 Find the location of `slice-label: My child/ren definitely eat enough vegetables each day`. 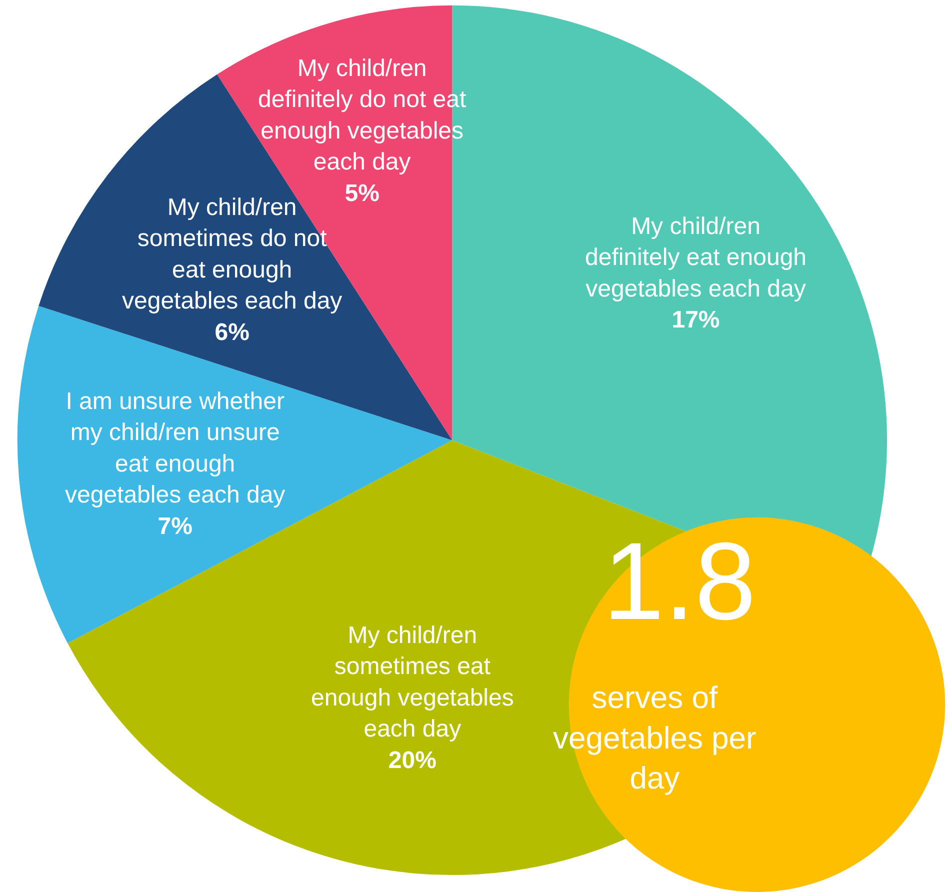

slice-label: My child/ren definitely eat enough vegetables each day is located at coordinates (696, 257).